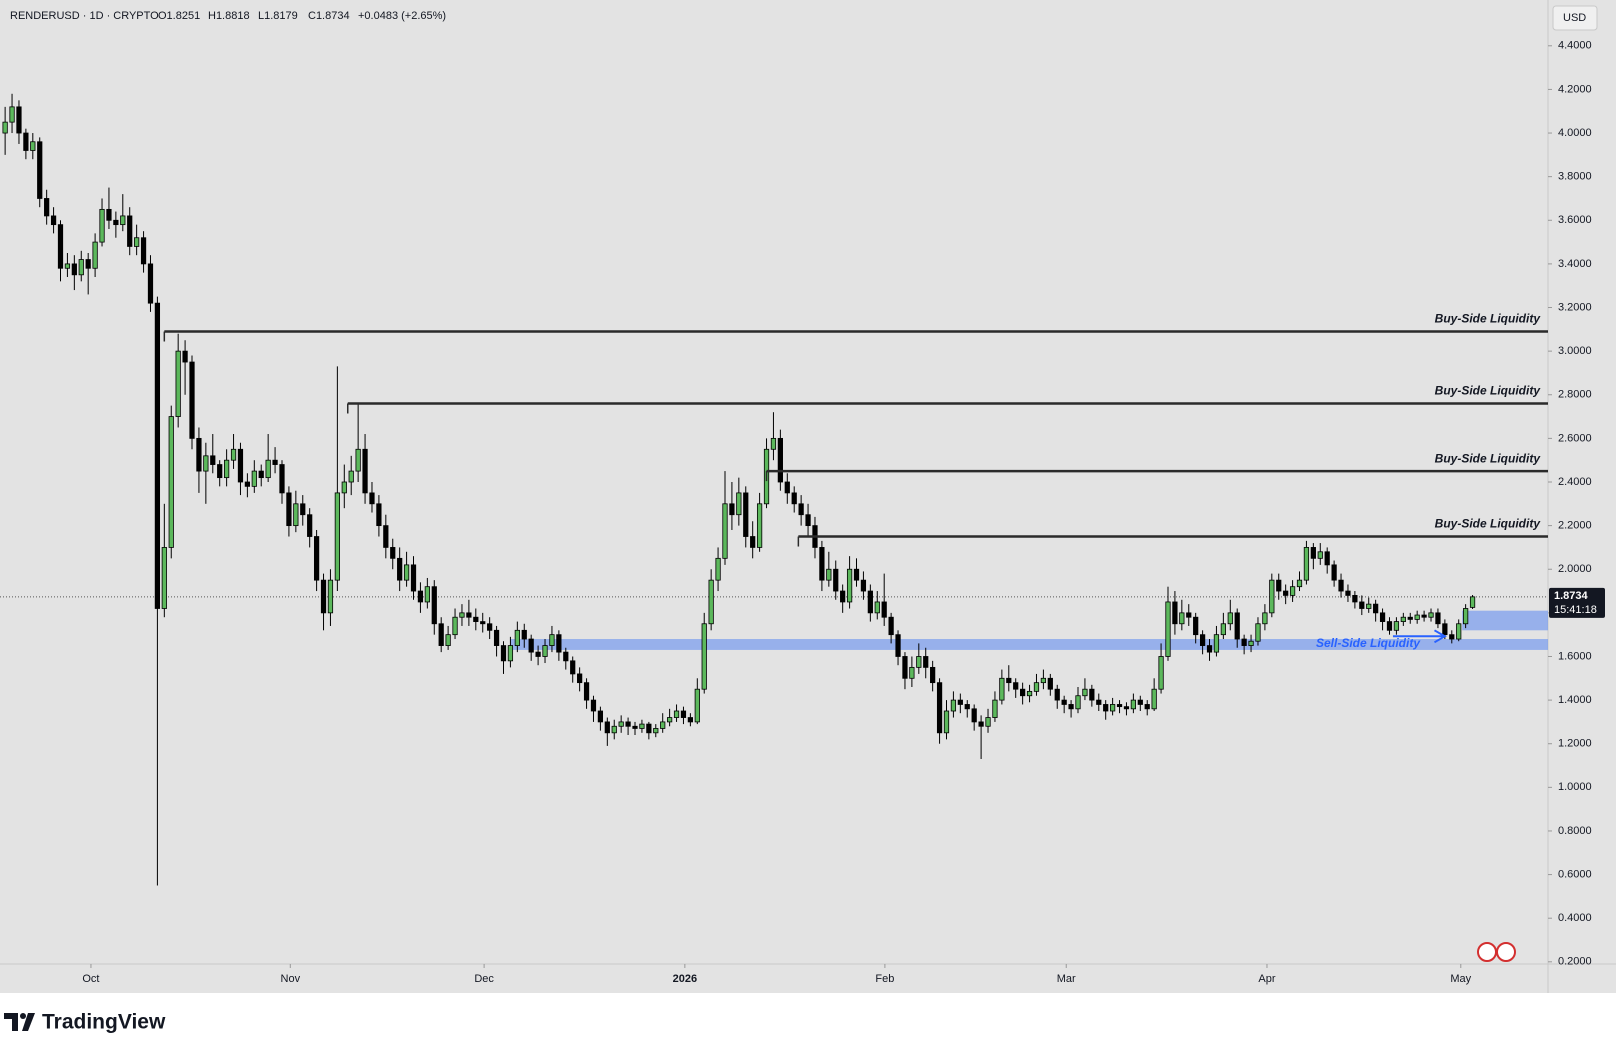 The height and width of the screenshot is (1058, 1616). I want to click on y-tick-label: 3.2000, so click(1575, 307).